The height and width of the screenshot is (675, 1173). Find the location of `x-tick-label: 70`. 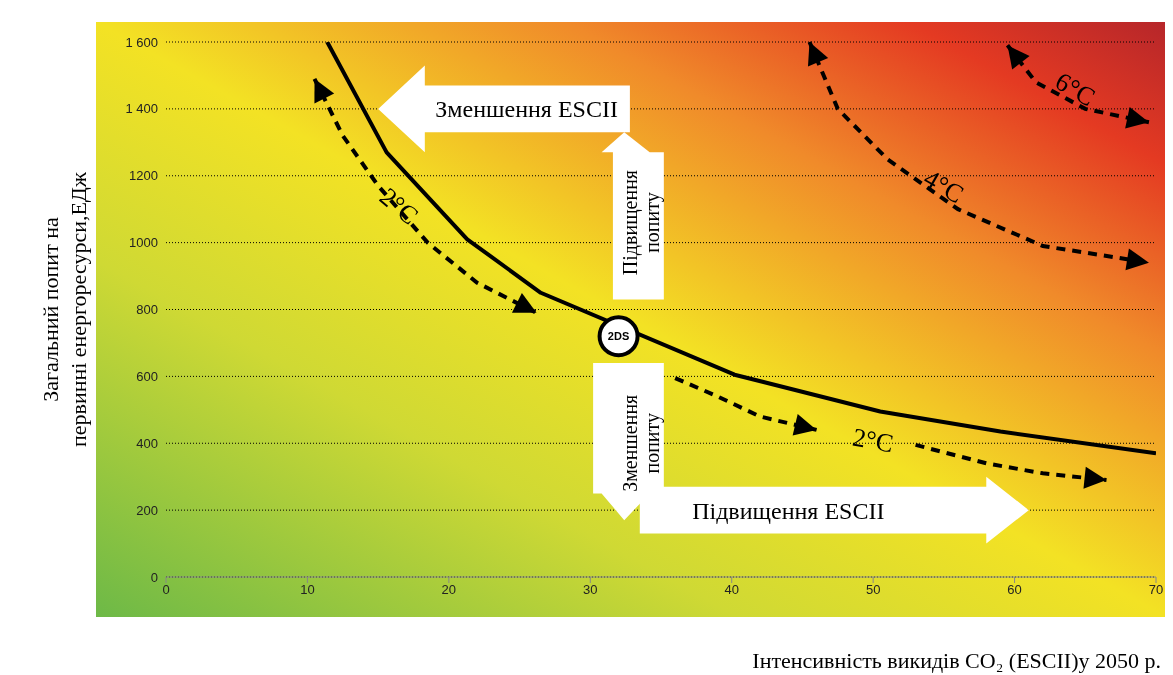

x-tick-label: 70 is located at coordinates (1156, 590).